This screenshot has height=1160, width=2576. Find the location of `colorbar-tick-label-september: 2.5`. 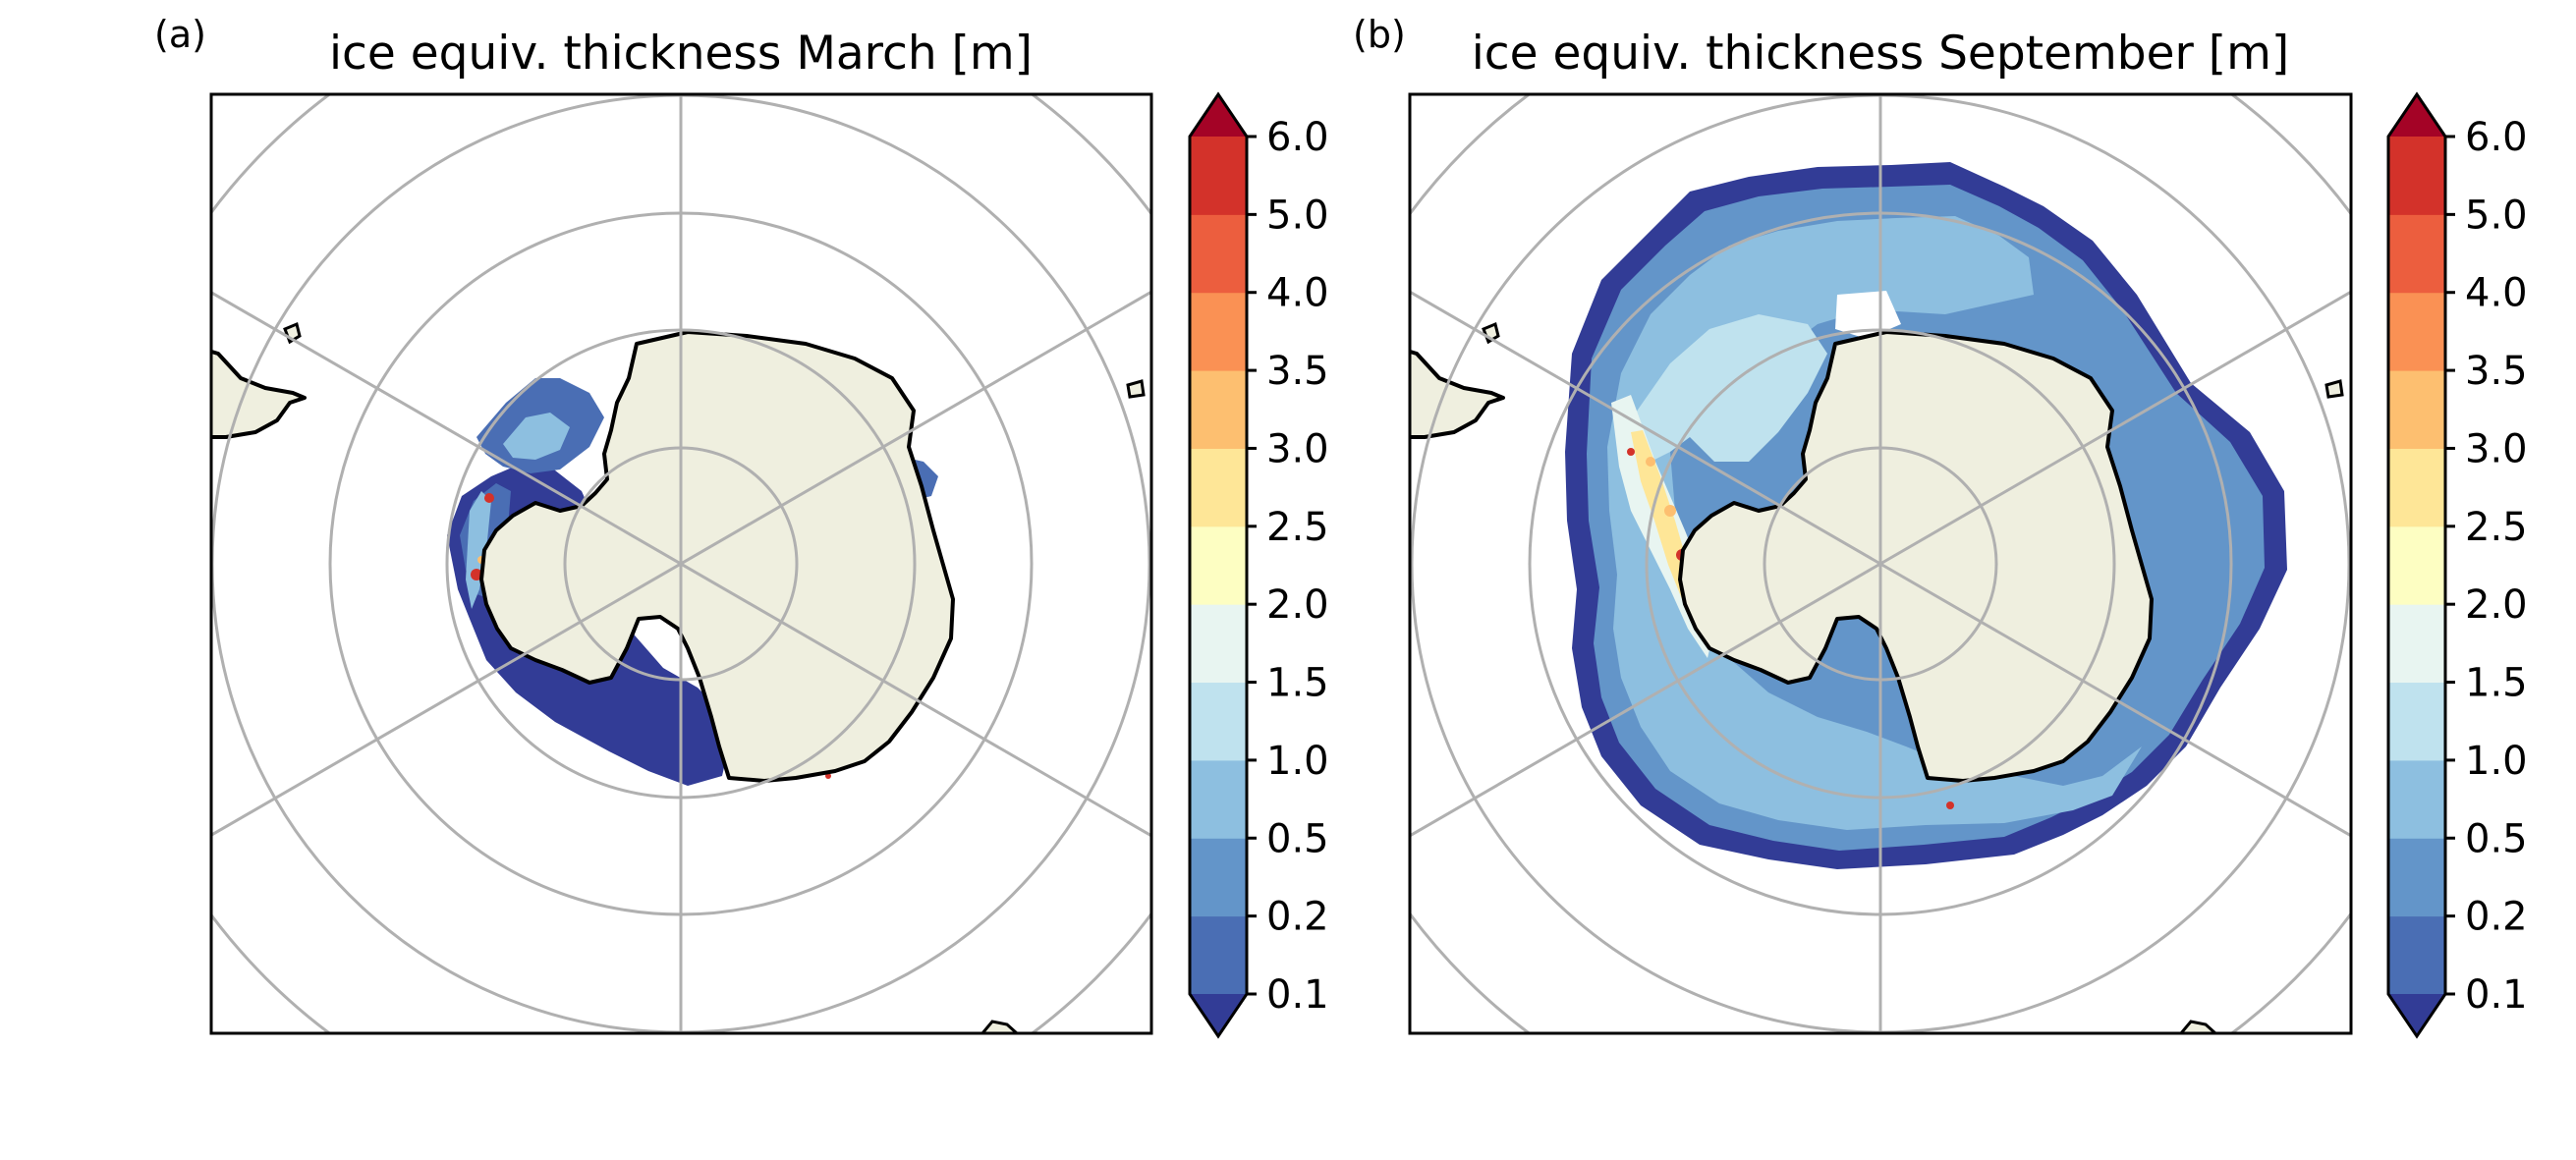

colorbar-tick-label-september: 2.5 is located at coordinates (2496, 527).